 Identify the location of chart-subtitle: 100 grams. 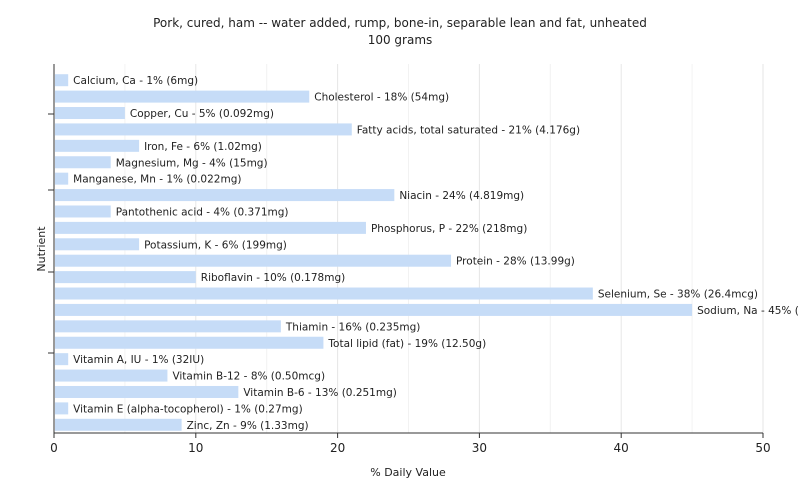
(400, 40).